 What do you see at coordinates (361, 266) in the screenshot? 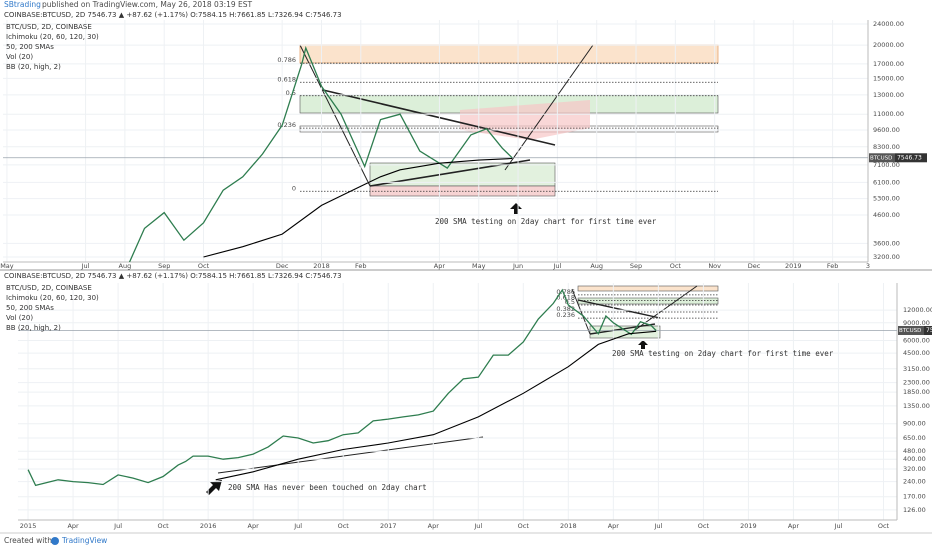
I see `x-tick-label: Feb` at bounding box center [361, 266].